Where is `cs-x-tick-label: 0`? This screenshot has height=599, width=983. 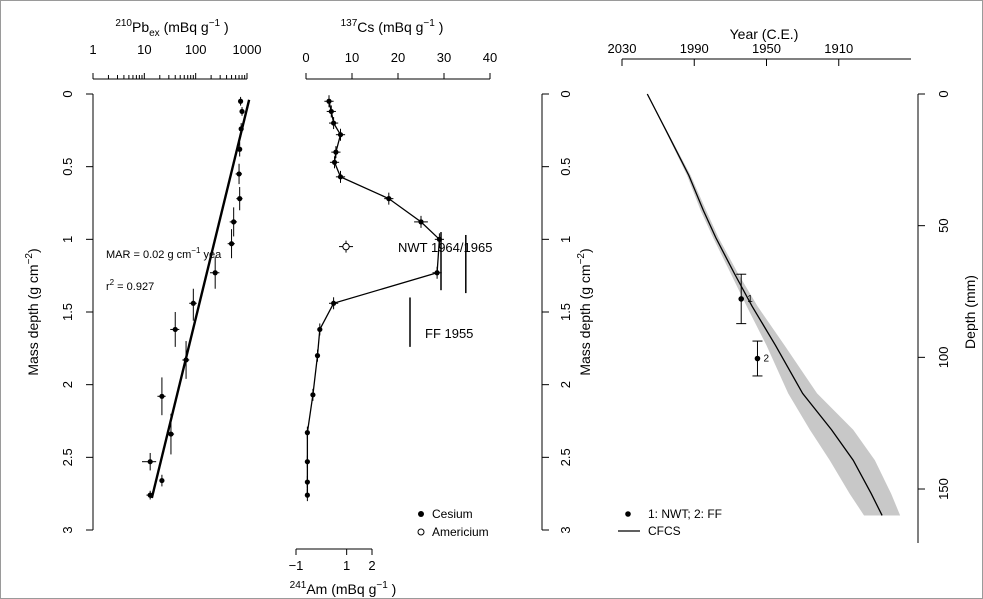
cs-x-tick-label: 0 is located at coordinates (305, 57).